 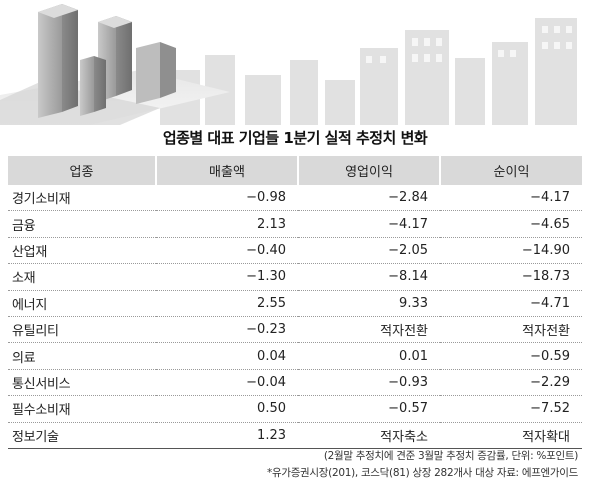 What do you see at coordinates (82, 303) in the screenshot?
I see `sector-name: 에너지` at bounding box center [82, 303].